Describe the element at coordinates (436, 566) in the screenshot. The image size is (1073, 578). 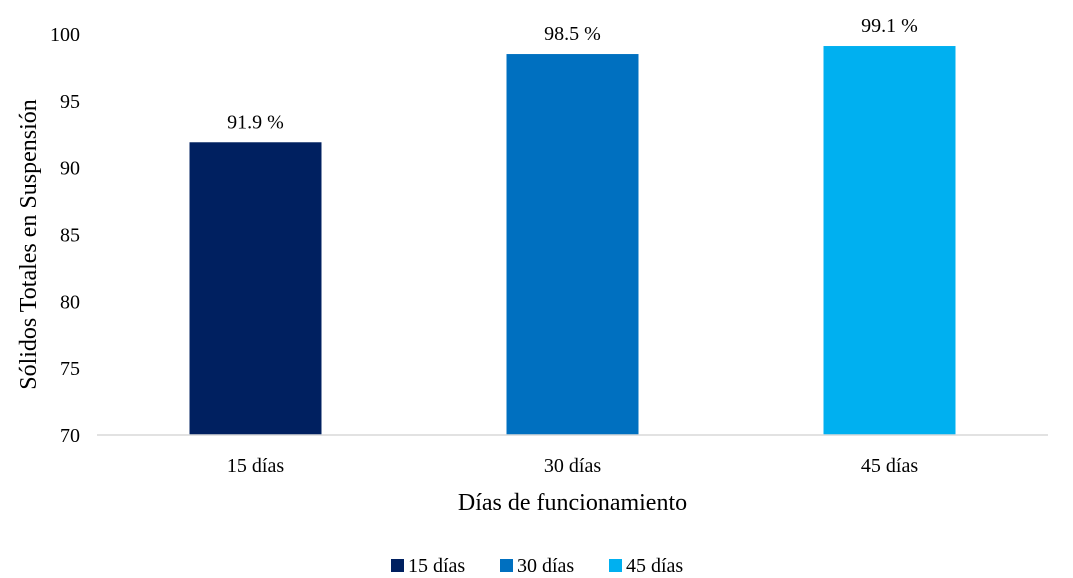
I see `legend-label: 15 días` at that location.